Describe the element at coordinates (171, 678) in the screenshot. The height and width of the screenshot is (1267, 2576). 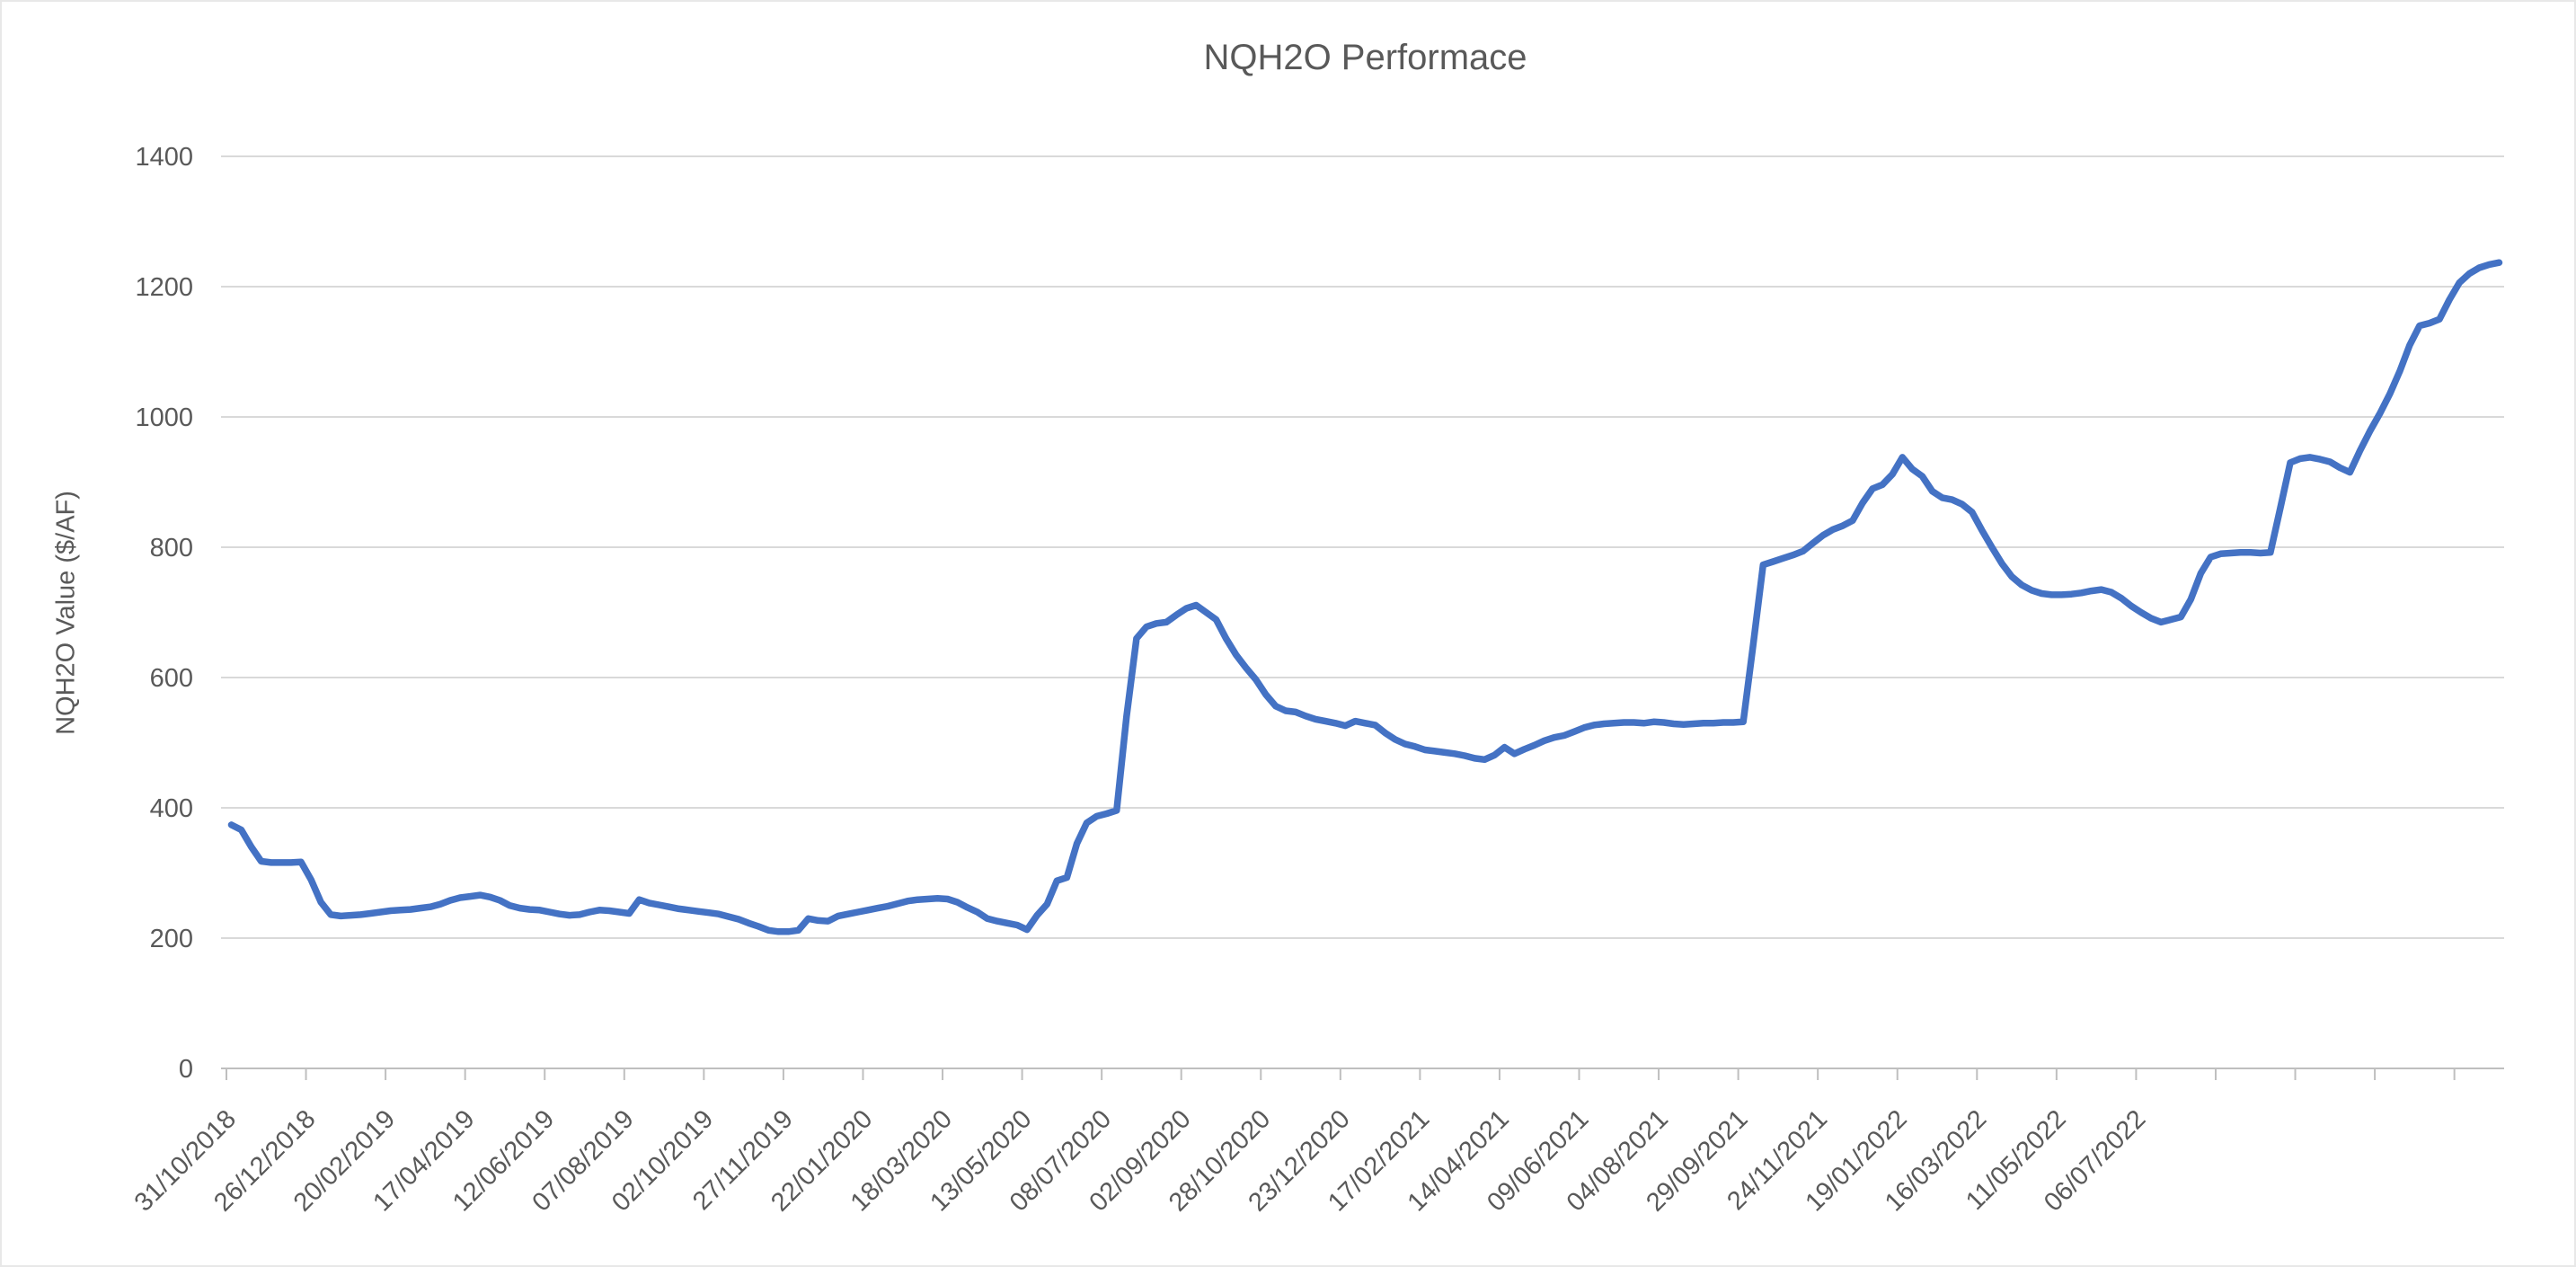
I see `y-tick-label-600: 600` at that location.